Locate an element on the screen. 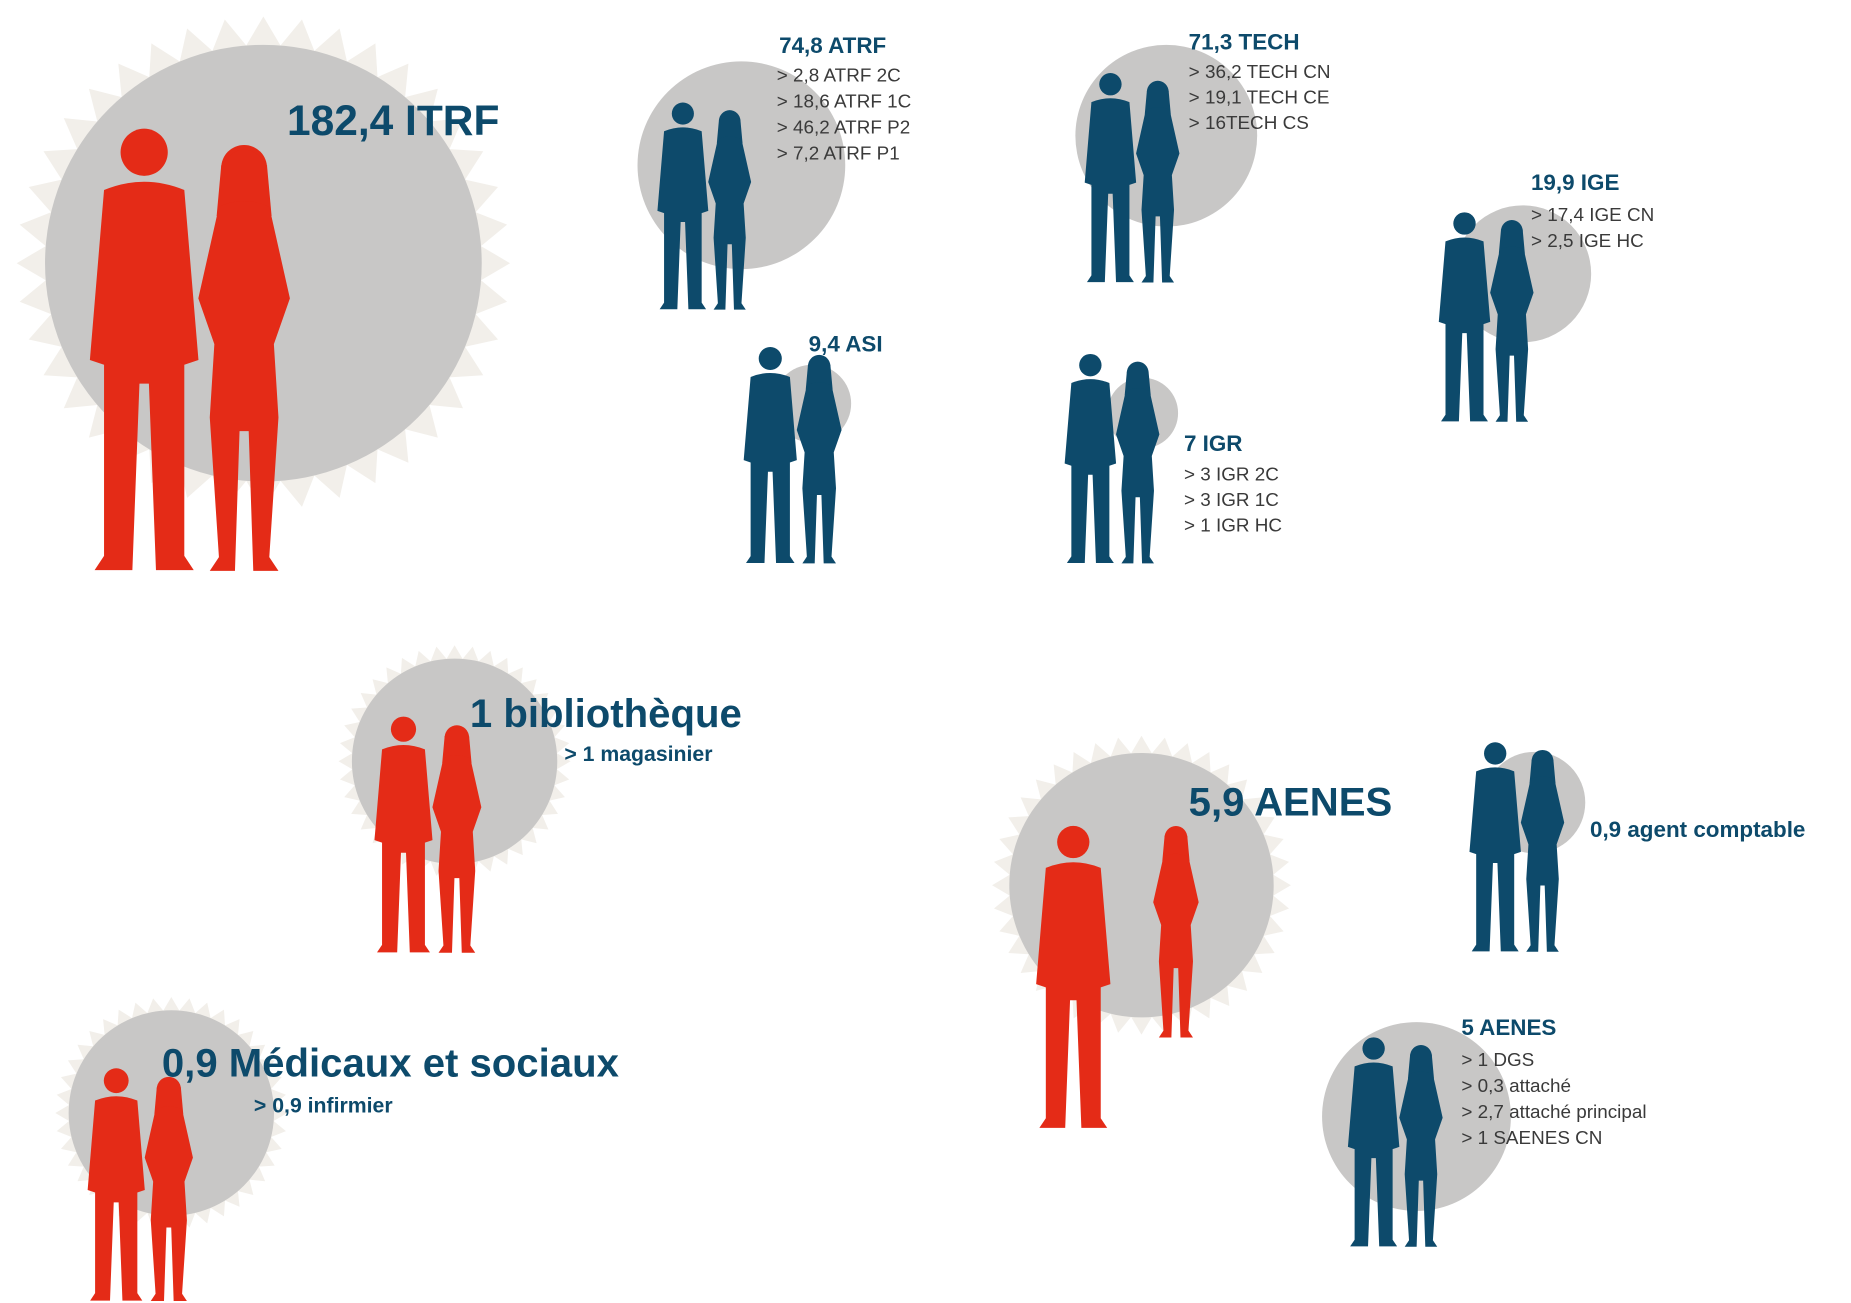 Image resolution: width=1851 pixels, height=1303 pixels. group: 182,4 ITRF is located at coordinates (263, 293).